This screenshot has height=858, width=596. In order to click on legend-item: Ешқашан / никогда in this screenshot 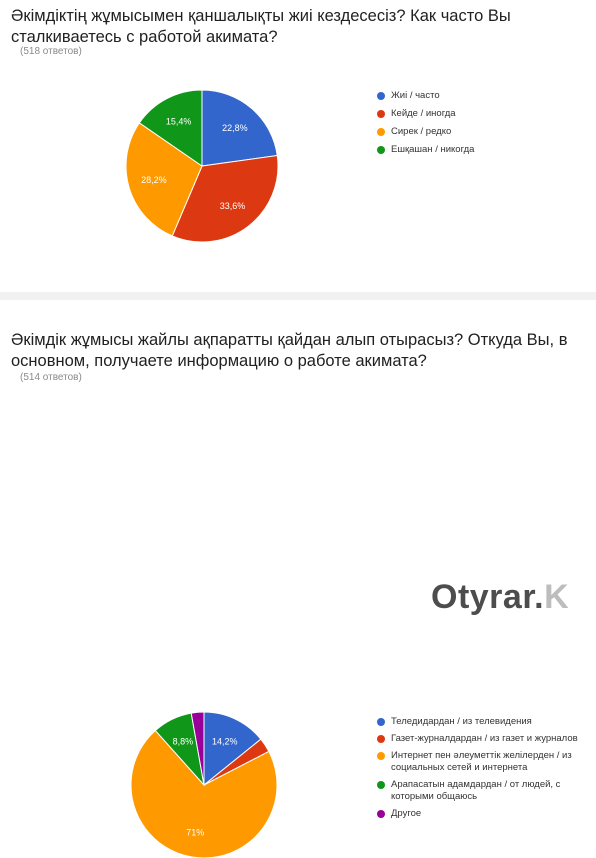, I will do `click(425, 150)`.